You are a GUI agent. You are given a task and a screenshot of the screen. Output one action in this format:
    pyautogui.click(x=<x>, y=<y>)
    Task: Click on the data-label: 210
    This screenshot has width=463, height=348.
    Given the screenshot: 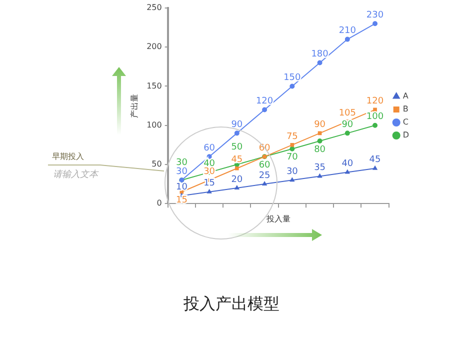 What is the action you would take?
    pyautogui.click(x=347, y=31)
    